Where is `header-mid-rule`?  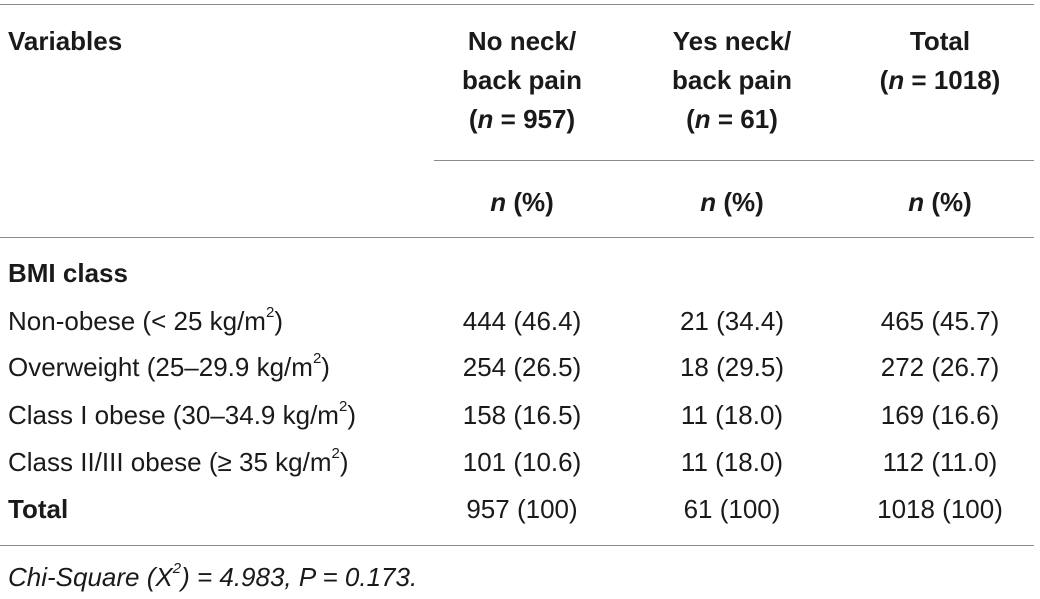
header-mid-rule is located at coordinates (734, 160).